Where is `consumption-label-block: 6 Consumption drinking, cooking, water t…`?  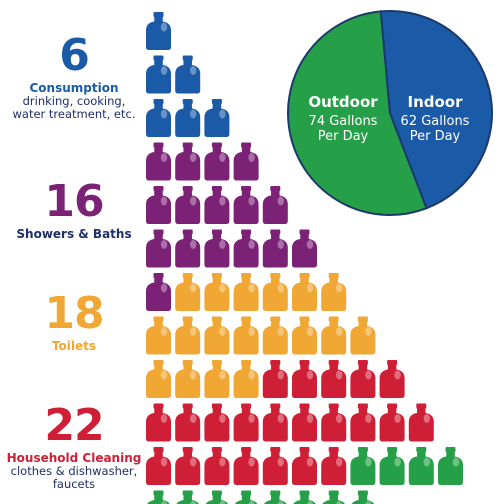 consumption-label-block: 6 Consumption drinking, cooking, water t… is located at coordinates (74, 77).